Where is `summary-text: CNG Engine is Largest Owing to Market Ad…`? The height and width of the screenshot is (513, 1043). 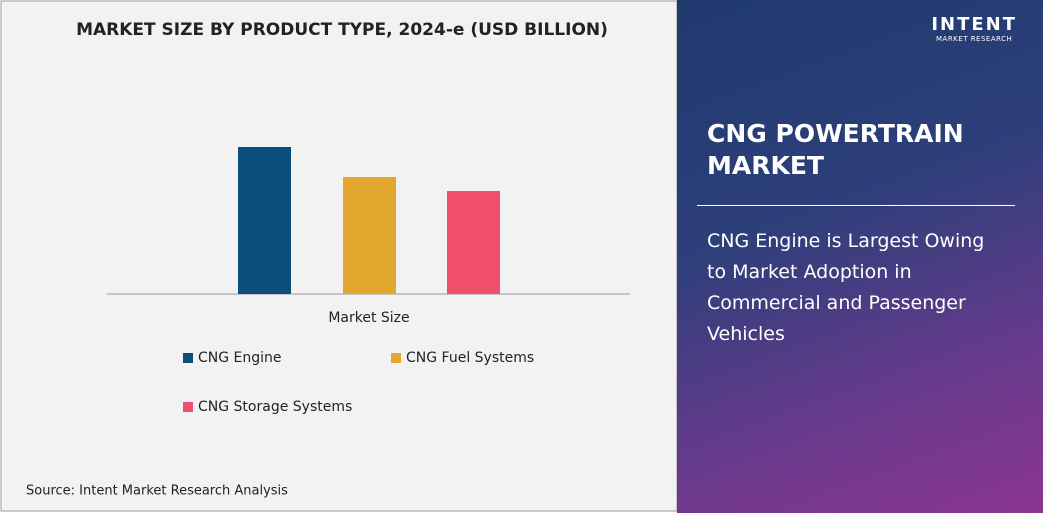 summary-text: CNG Engine is Largest Owing to Market Ad… is located at coordinates (846, 287).